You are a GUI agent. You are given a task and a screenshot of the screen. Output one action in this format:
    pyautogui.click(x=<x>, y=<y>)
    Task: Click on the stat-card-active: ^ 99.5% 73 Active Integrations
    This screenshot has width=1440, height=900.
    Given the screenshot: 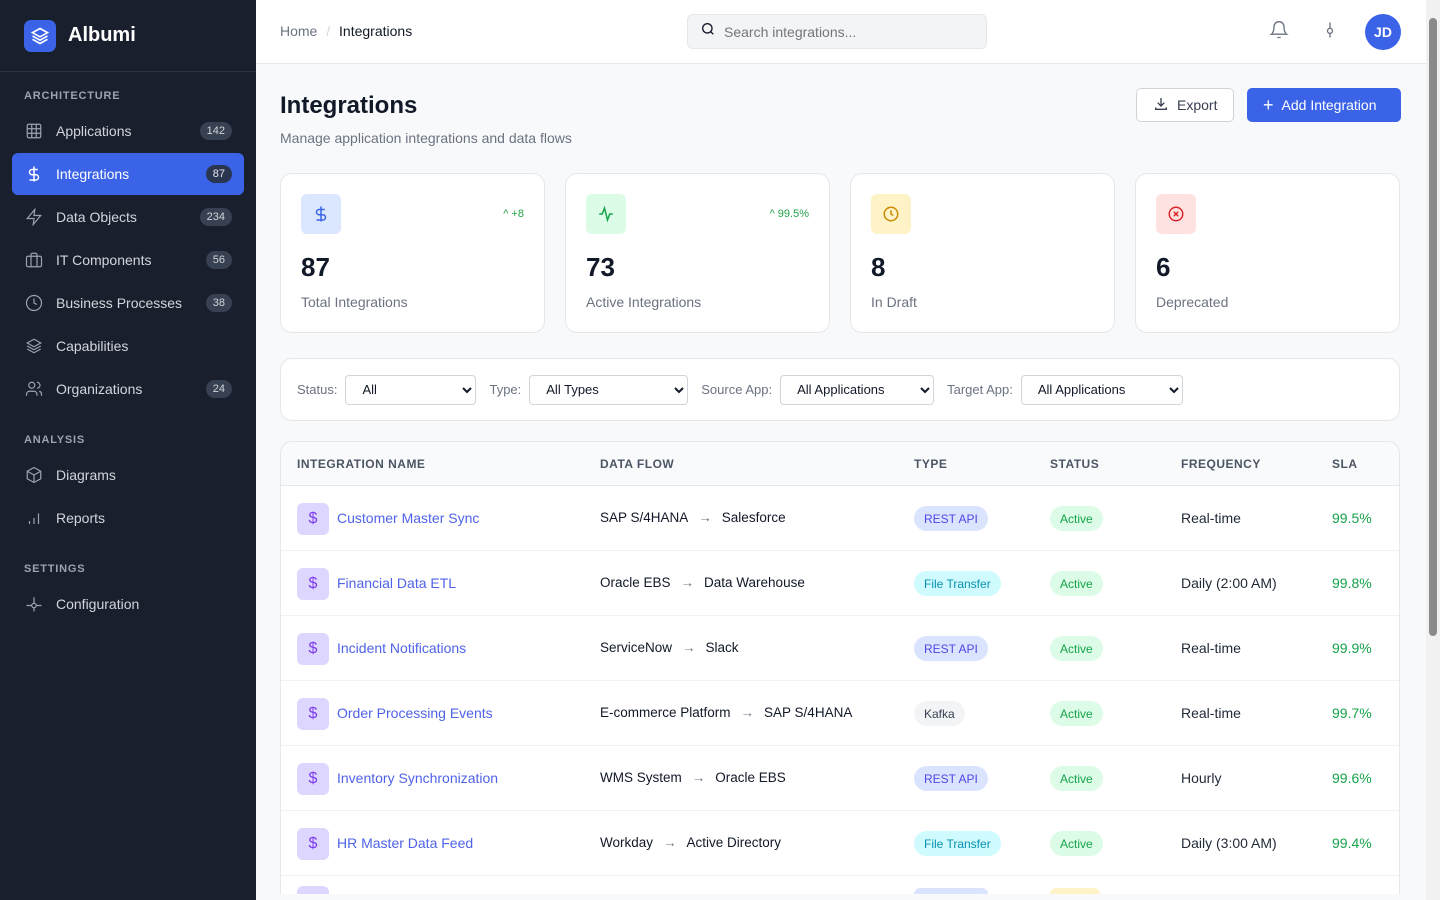 What is the action you would take?
    pyautogui.click(x=697, y=253)
    